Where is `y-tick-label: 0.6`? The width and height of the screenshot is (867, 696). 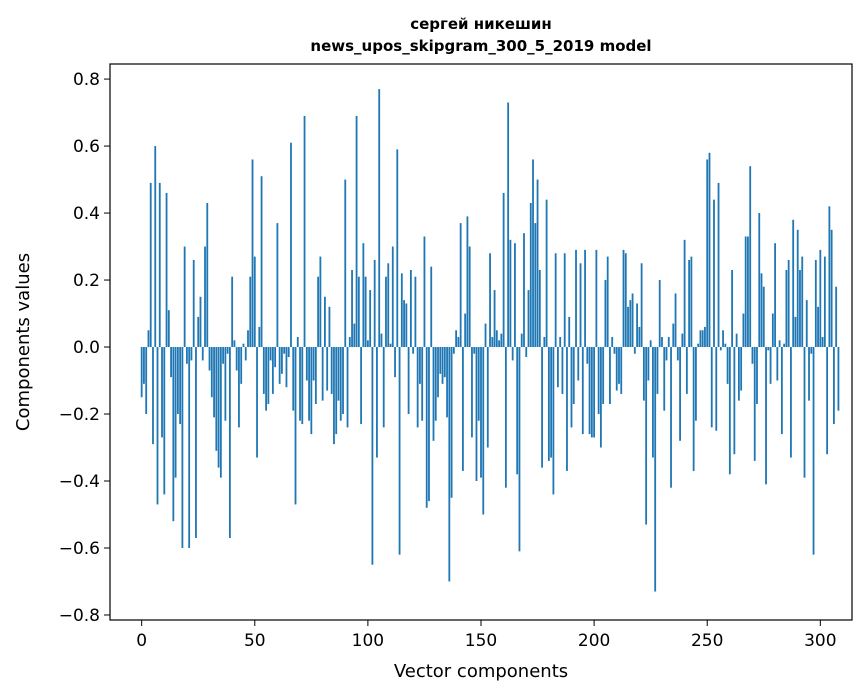 y-tick-label: 0.6 is located at coordinates (86, 147).